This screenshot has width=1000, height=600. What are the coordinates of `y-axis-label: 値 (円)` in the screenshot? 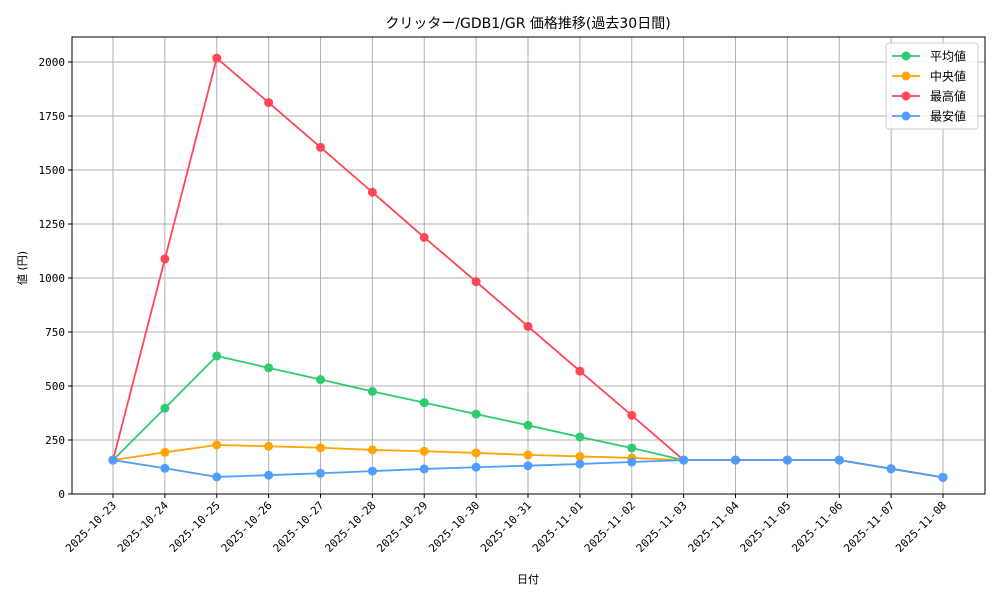 It's located at (22, 268).